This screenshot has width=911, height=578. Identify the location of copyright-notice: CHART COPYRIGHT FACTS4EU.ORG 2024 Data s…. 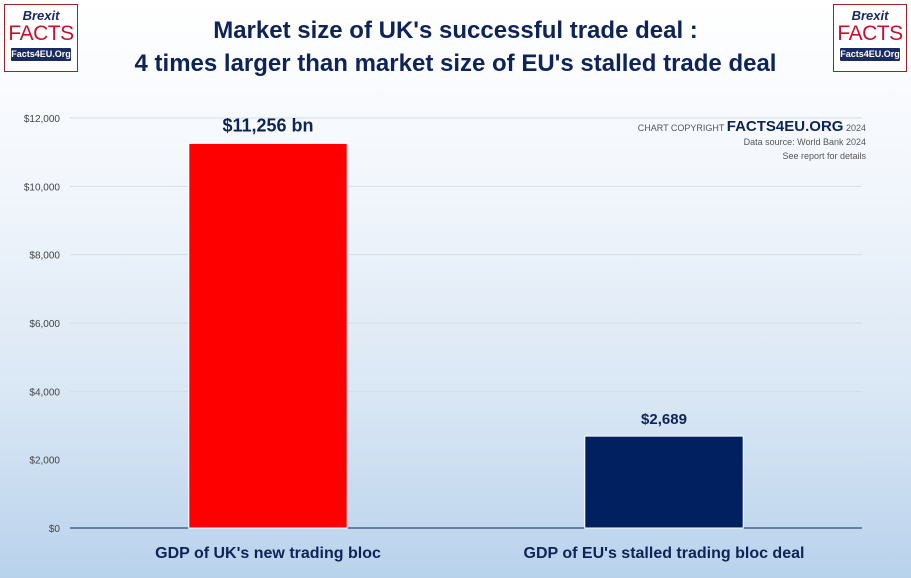
(751, 140).